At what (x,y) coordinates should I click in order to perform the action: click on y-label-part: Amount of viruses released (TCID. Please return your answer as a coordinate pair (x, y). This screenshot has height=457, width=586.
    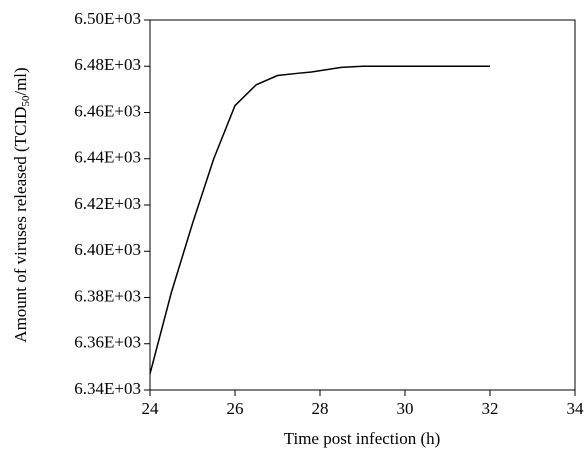
    Looking at the image, I should click on (20, 225).